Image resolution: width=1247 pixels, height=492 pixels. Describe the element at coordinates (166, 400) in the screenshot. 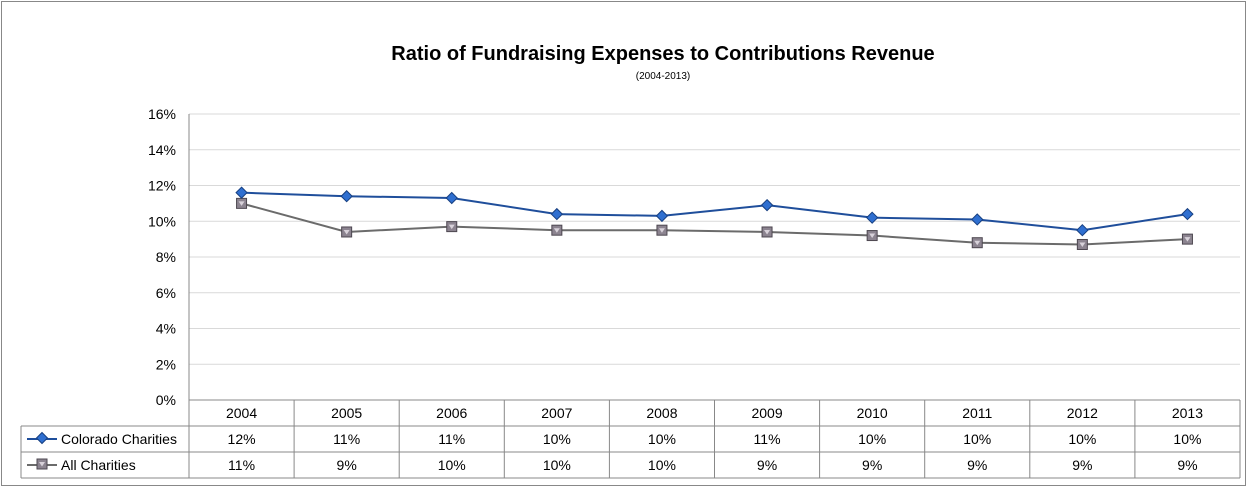

I see `y-tick-label: 0%` at that location.